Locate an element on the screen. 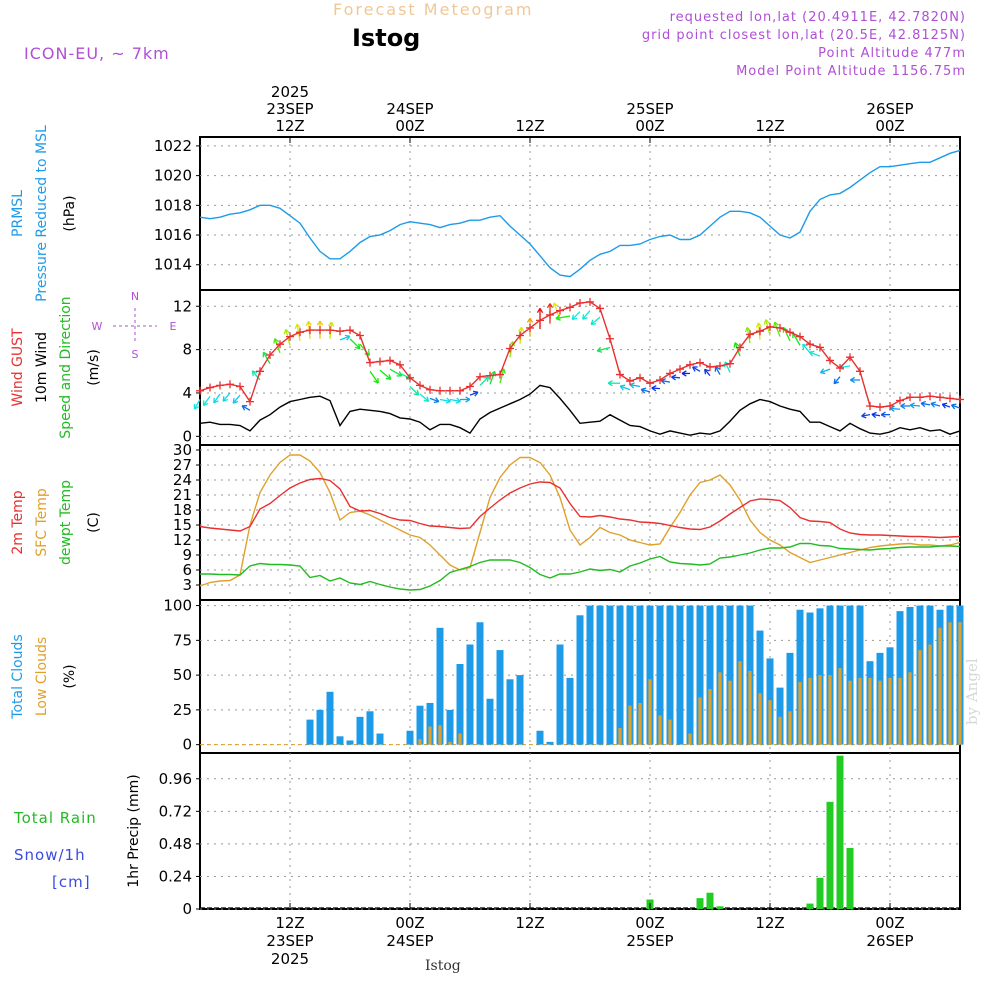 The image size is (1000, 1000). panel-3-ytick-label: 6 is located at coordinates (187, 570).